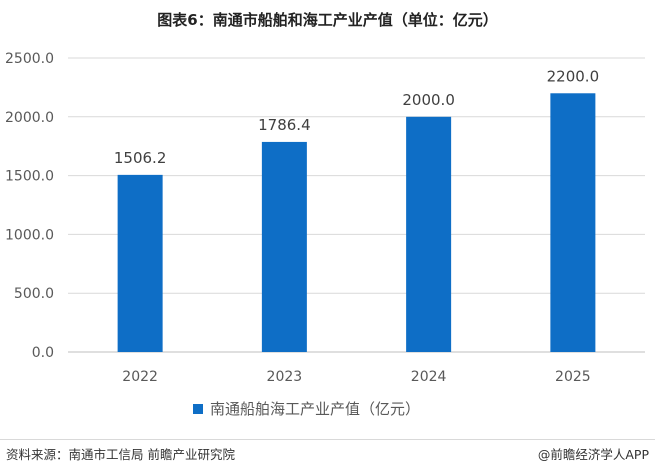  I want to click on legend-label: 南通船舶海工产业产值（亿元）, so click(315, 409).